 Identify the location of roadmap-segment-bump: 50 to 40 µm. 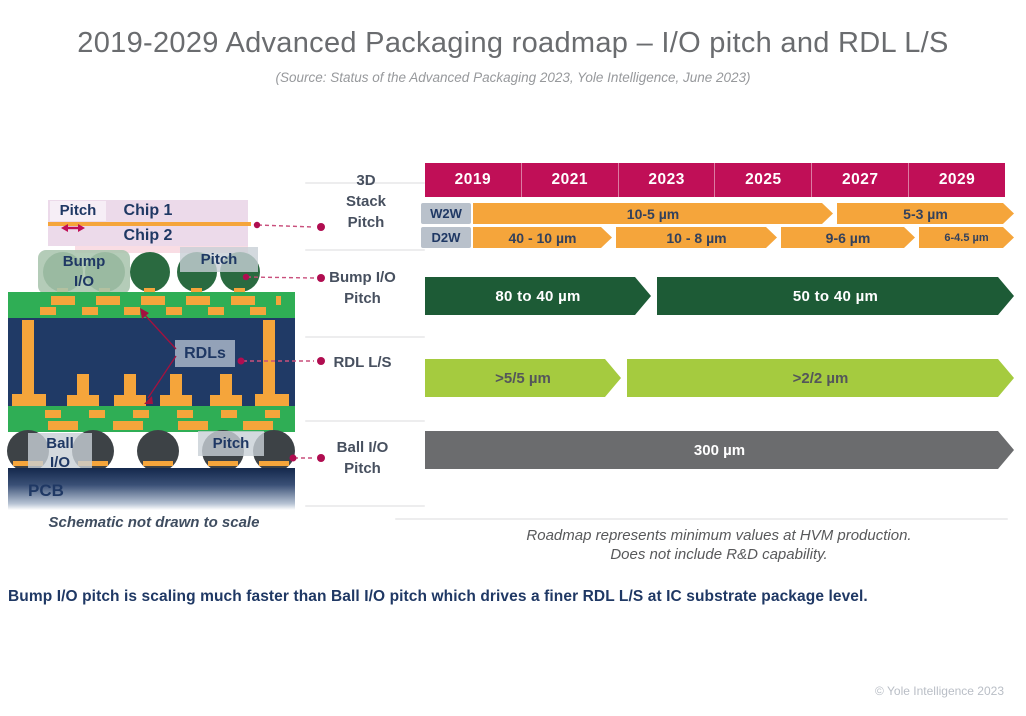
(835, 296).